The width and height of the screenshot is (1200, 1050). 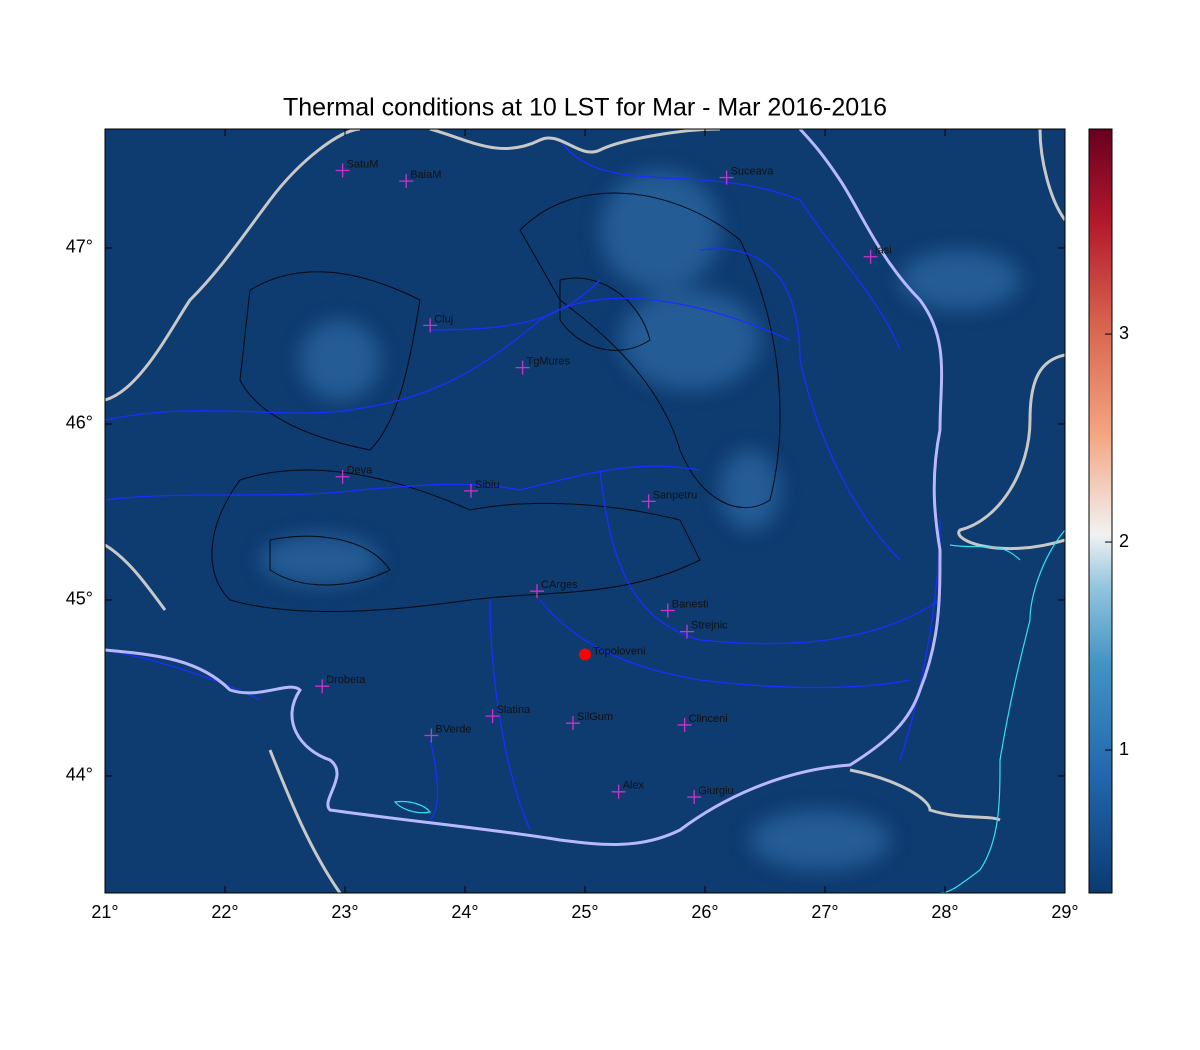 I want to click on y-tick-label: 44°, so click(x=79, y=775).